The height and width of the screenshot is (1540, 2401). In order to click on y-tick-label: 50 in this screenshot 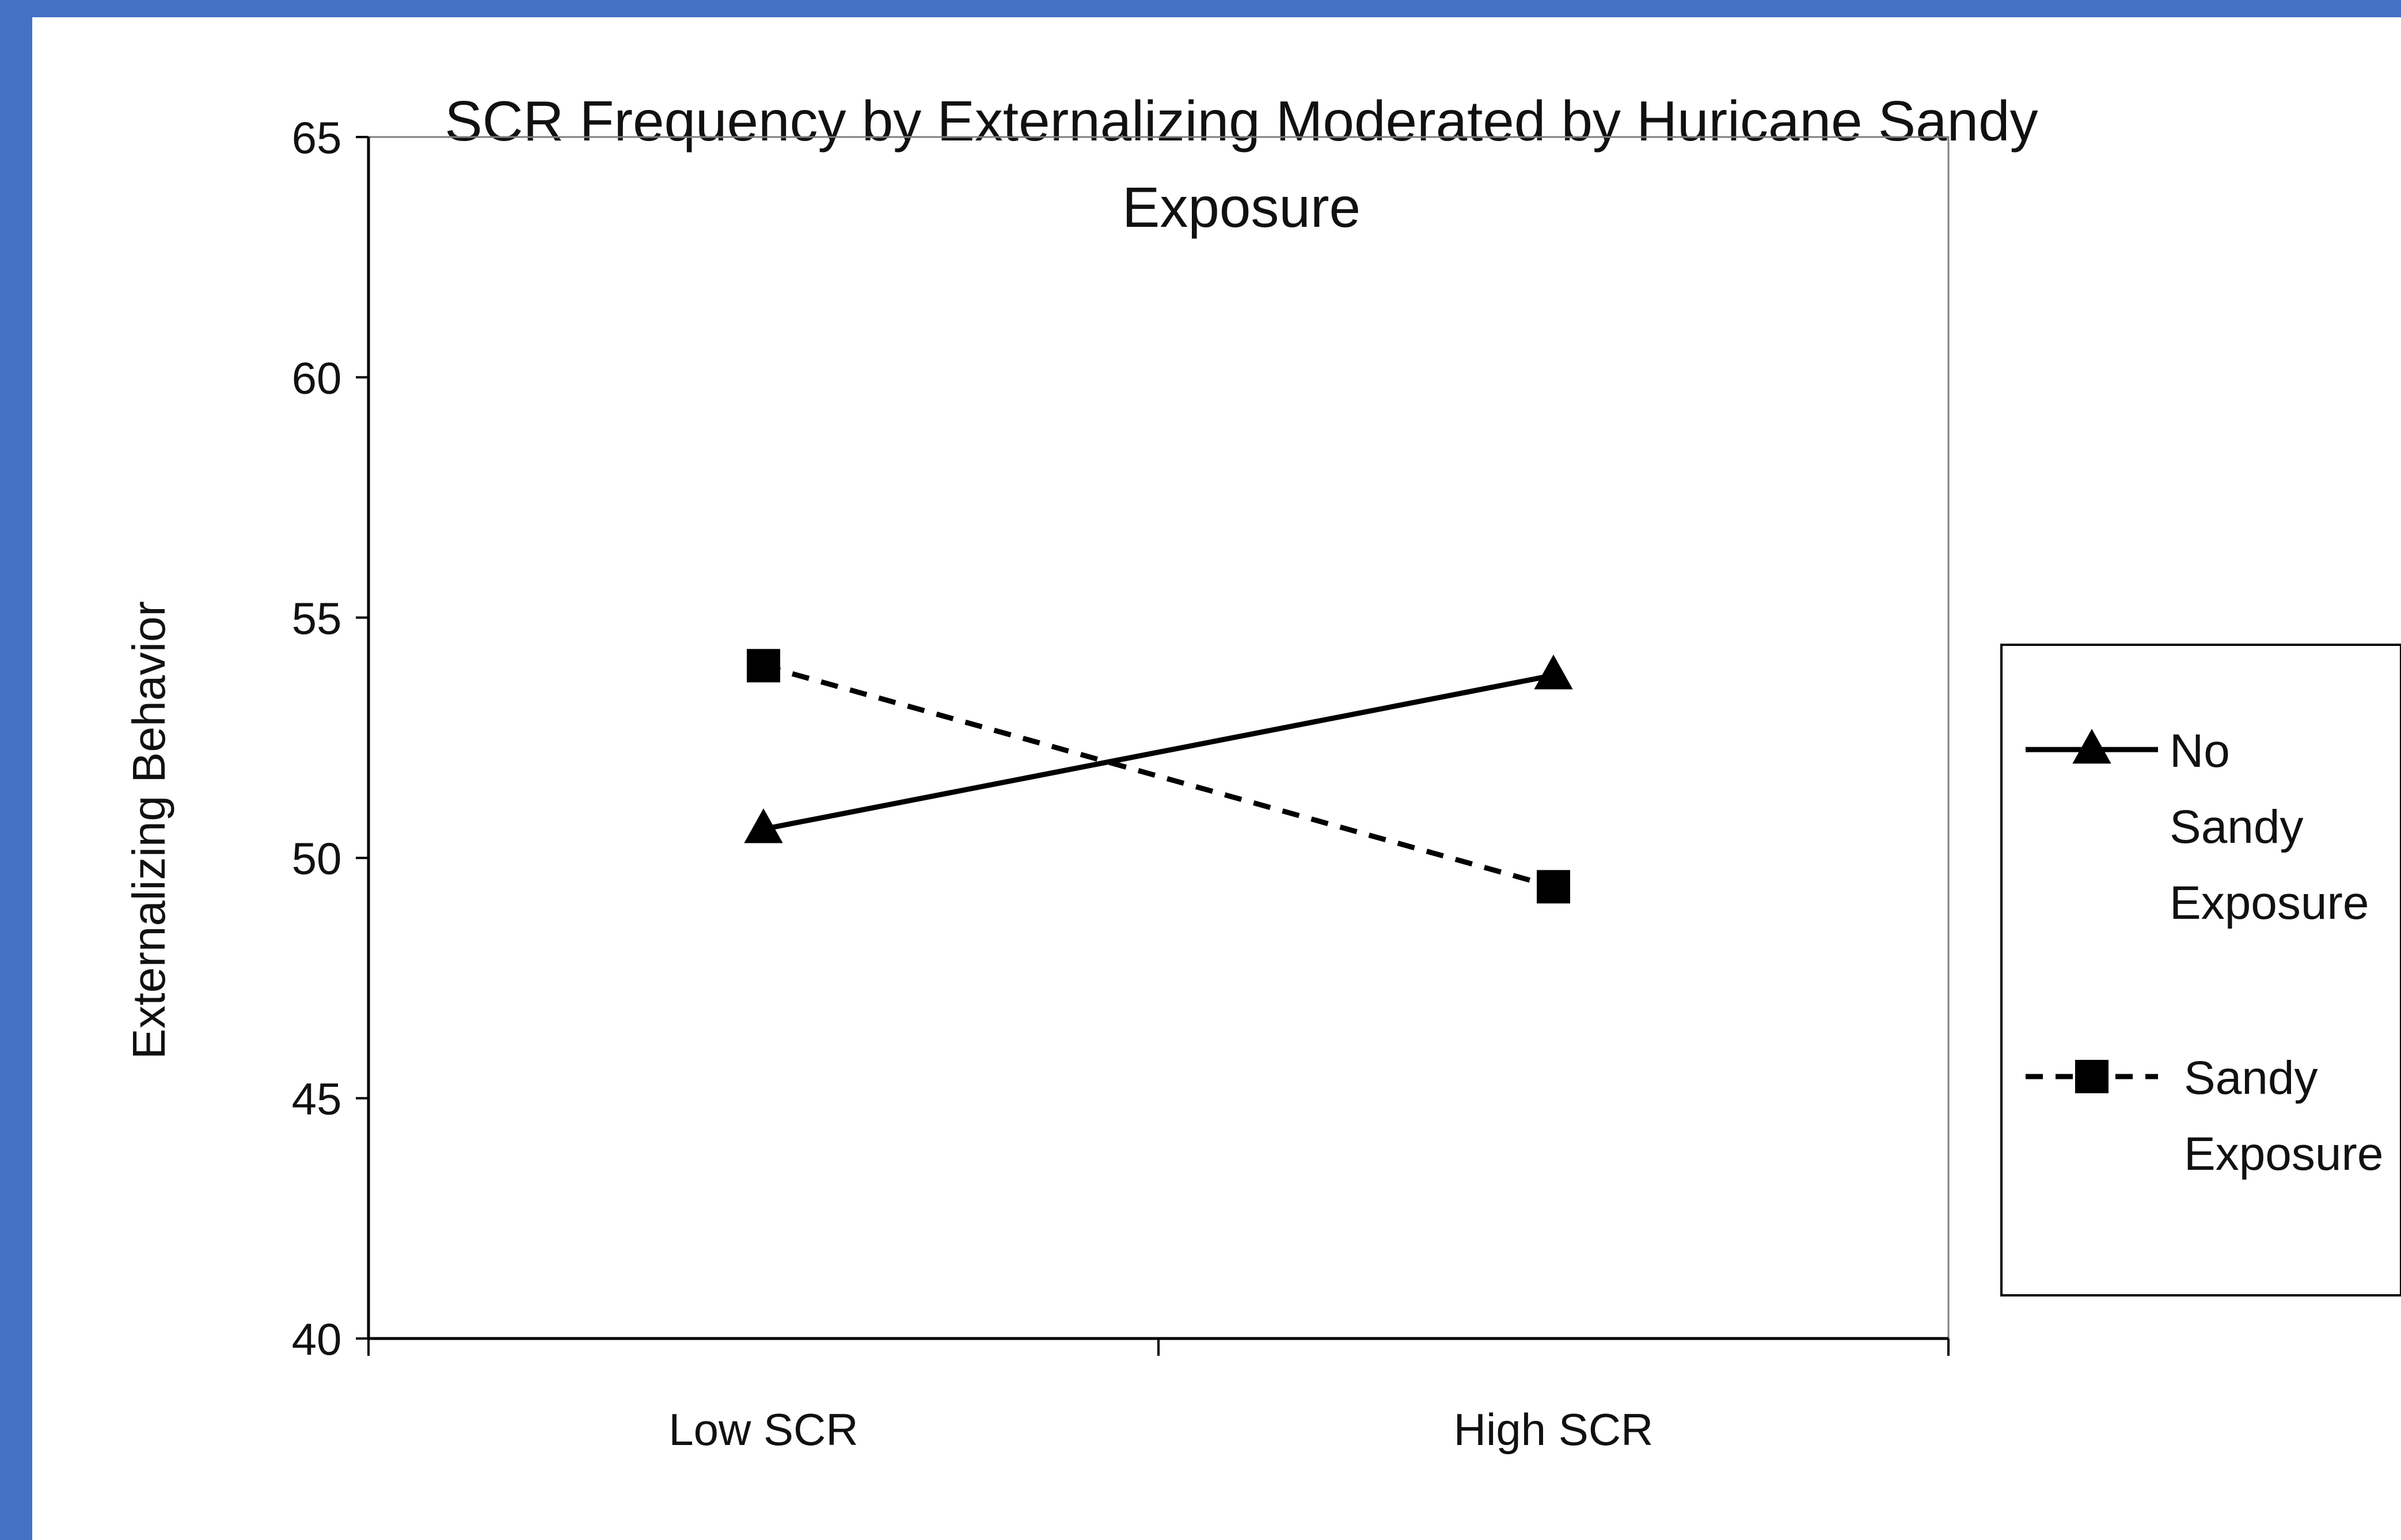, I will do `click(317, 859)`.